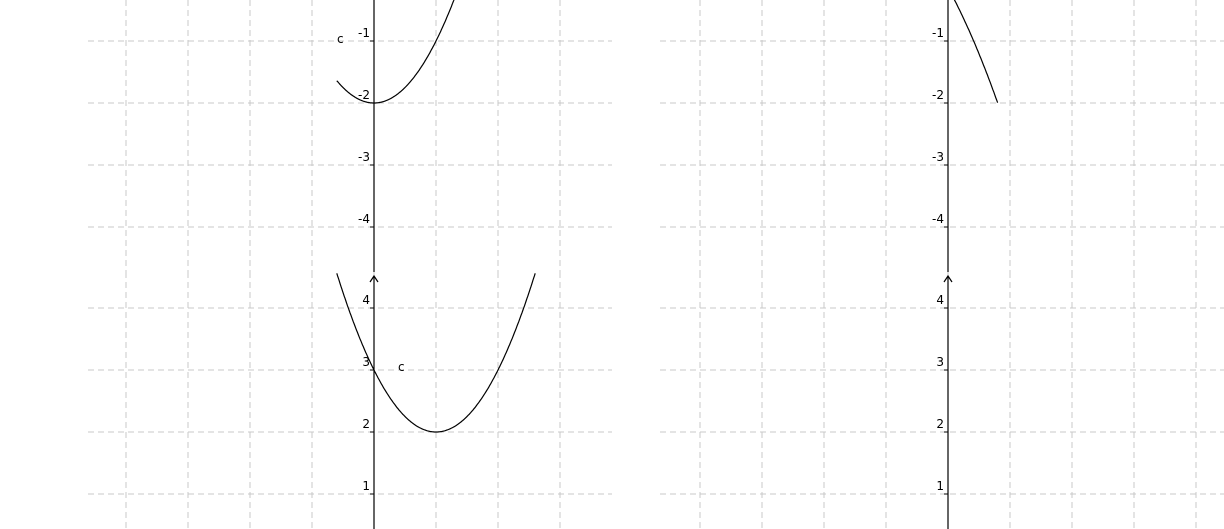  I want to click on curve-c-top-left, so click(395, 52).